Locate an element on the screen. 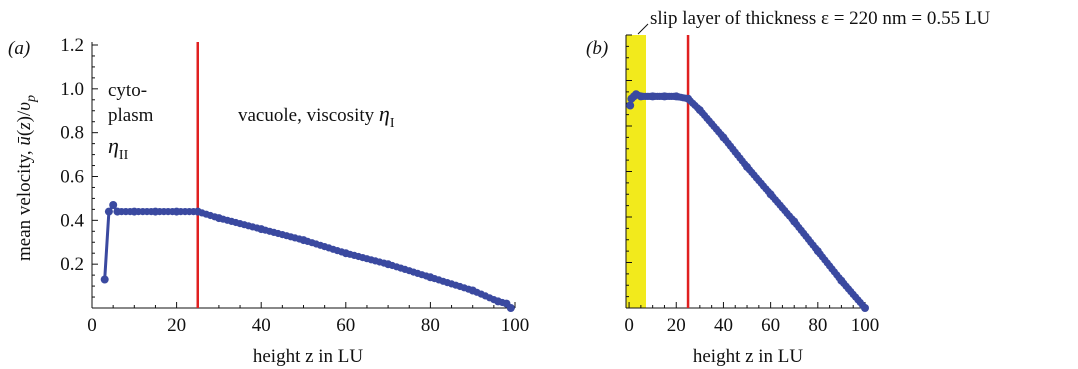 The width and height of the screenshot is (1078, 369). vacuole-subscript: I is located at coordinates (392, 123).